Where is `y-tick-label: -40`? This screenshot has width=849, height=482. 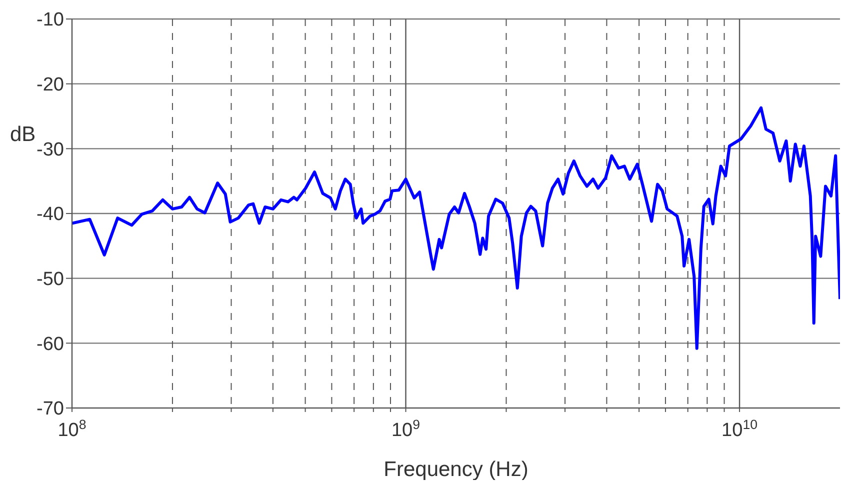 y-tick-label: -40 is located at coordinates (50, 215).